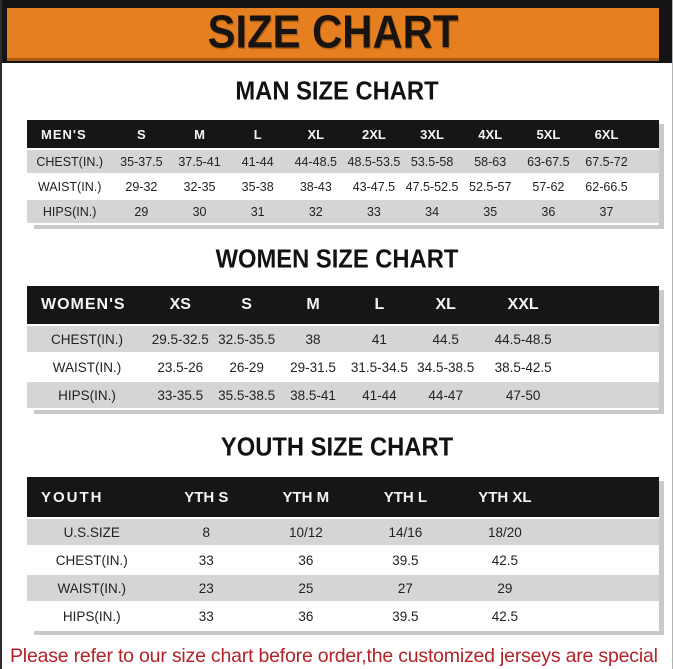 Image resolution: width=673 pixels, height=669 pixels. I want to click on column-header: S, so click(246, 305).